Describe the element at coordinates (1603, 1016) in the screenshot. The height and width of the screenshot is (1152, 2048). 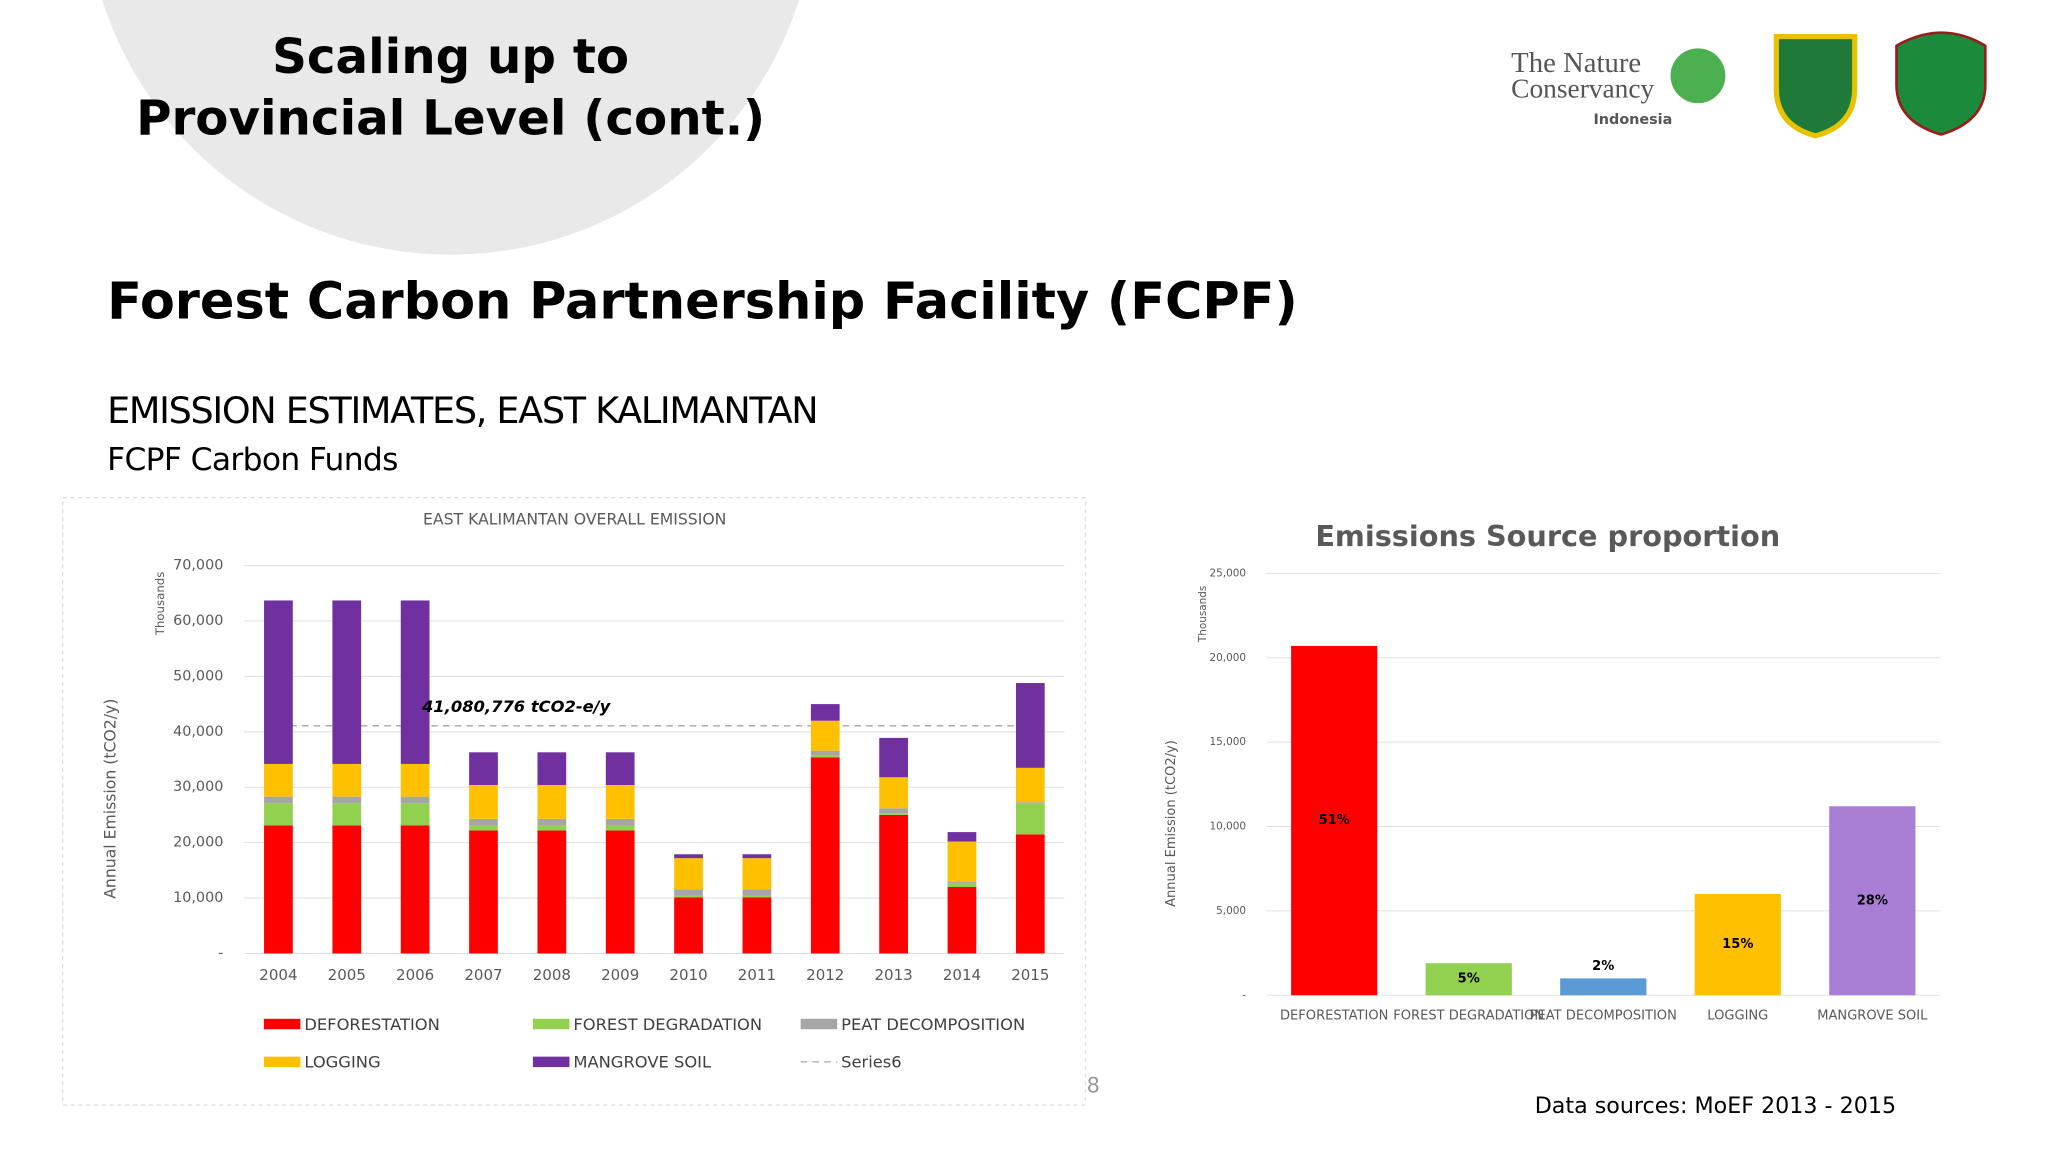
I see `x-tick-label: PEAT DECOMPOSITION` at that location.